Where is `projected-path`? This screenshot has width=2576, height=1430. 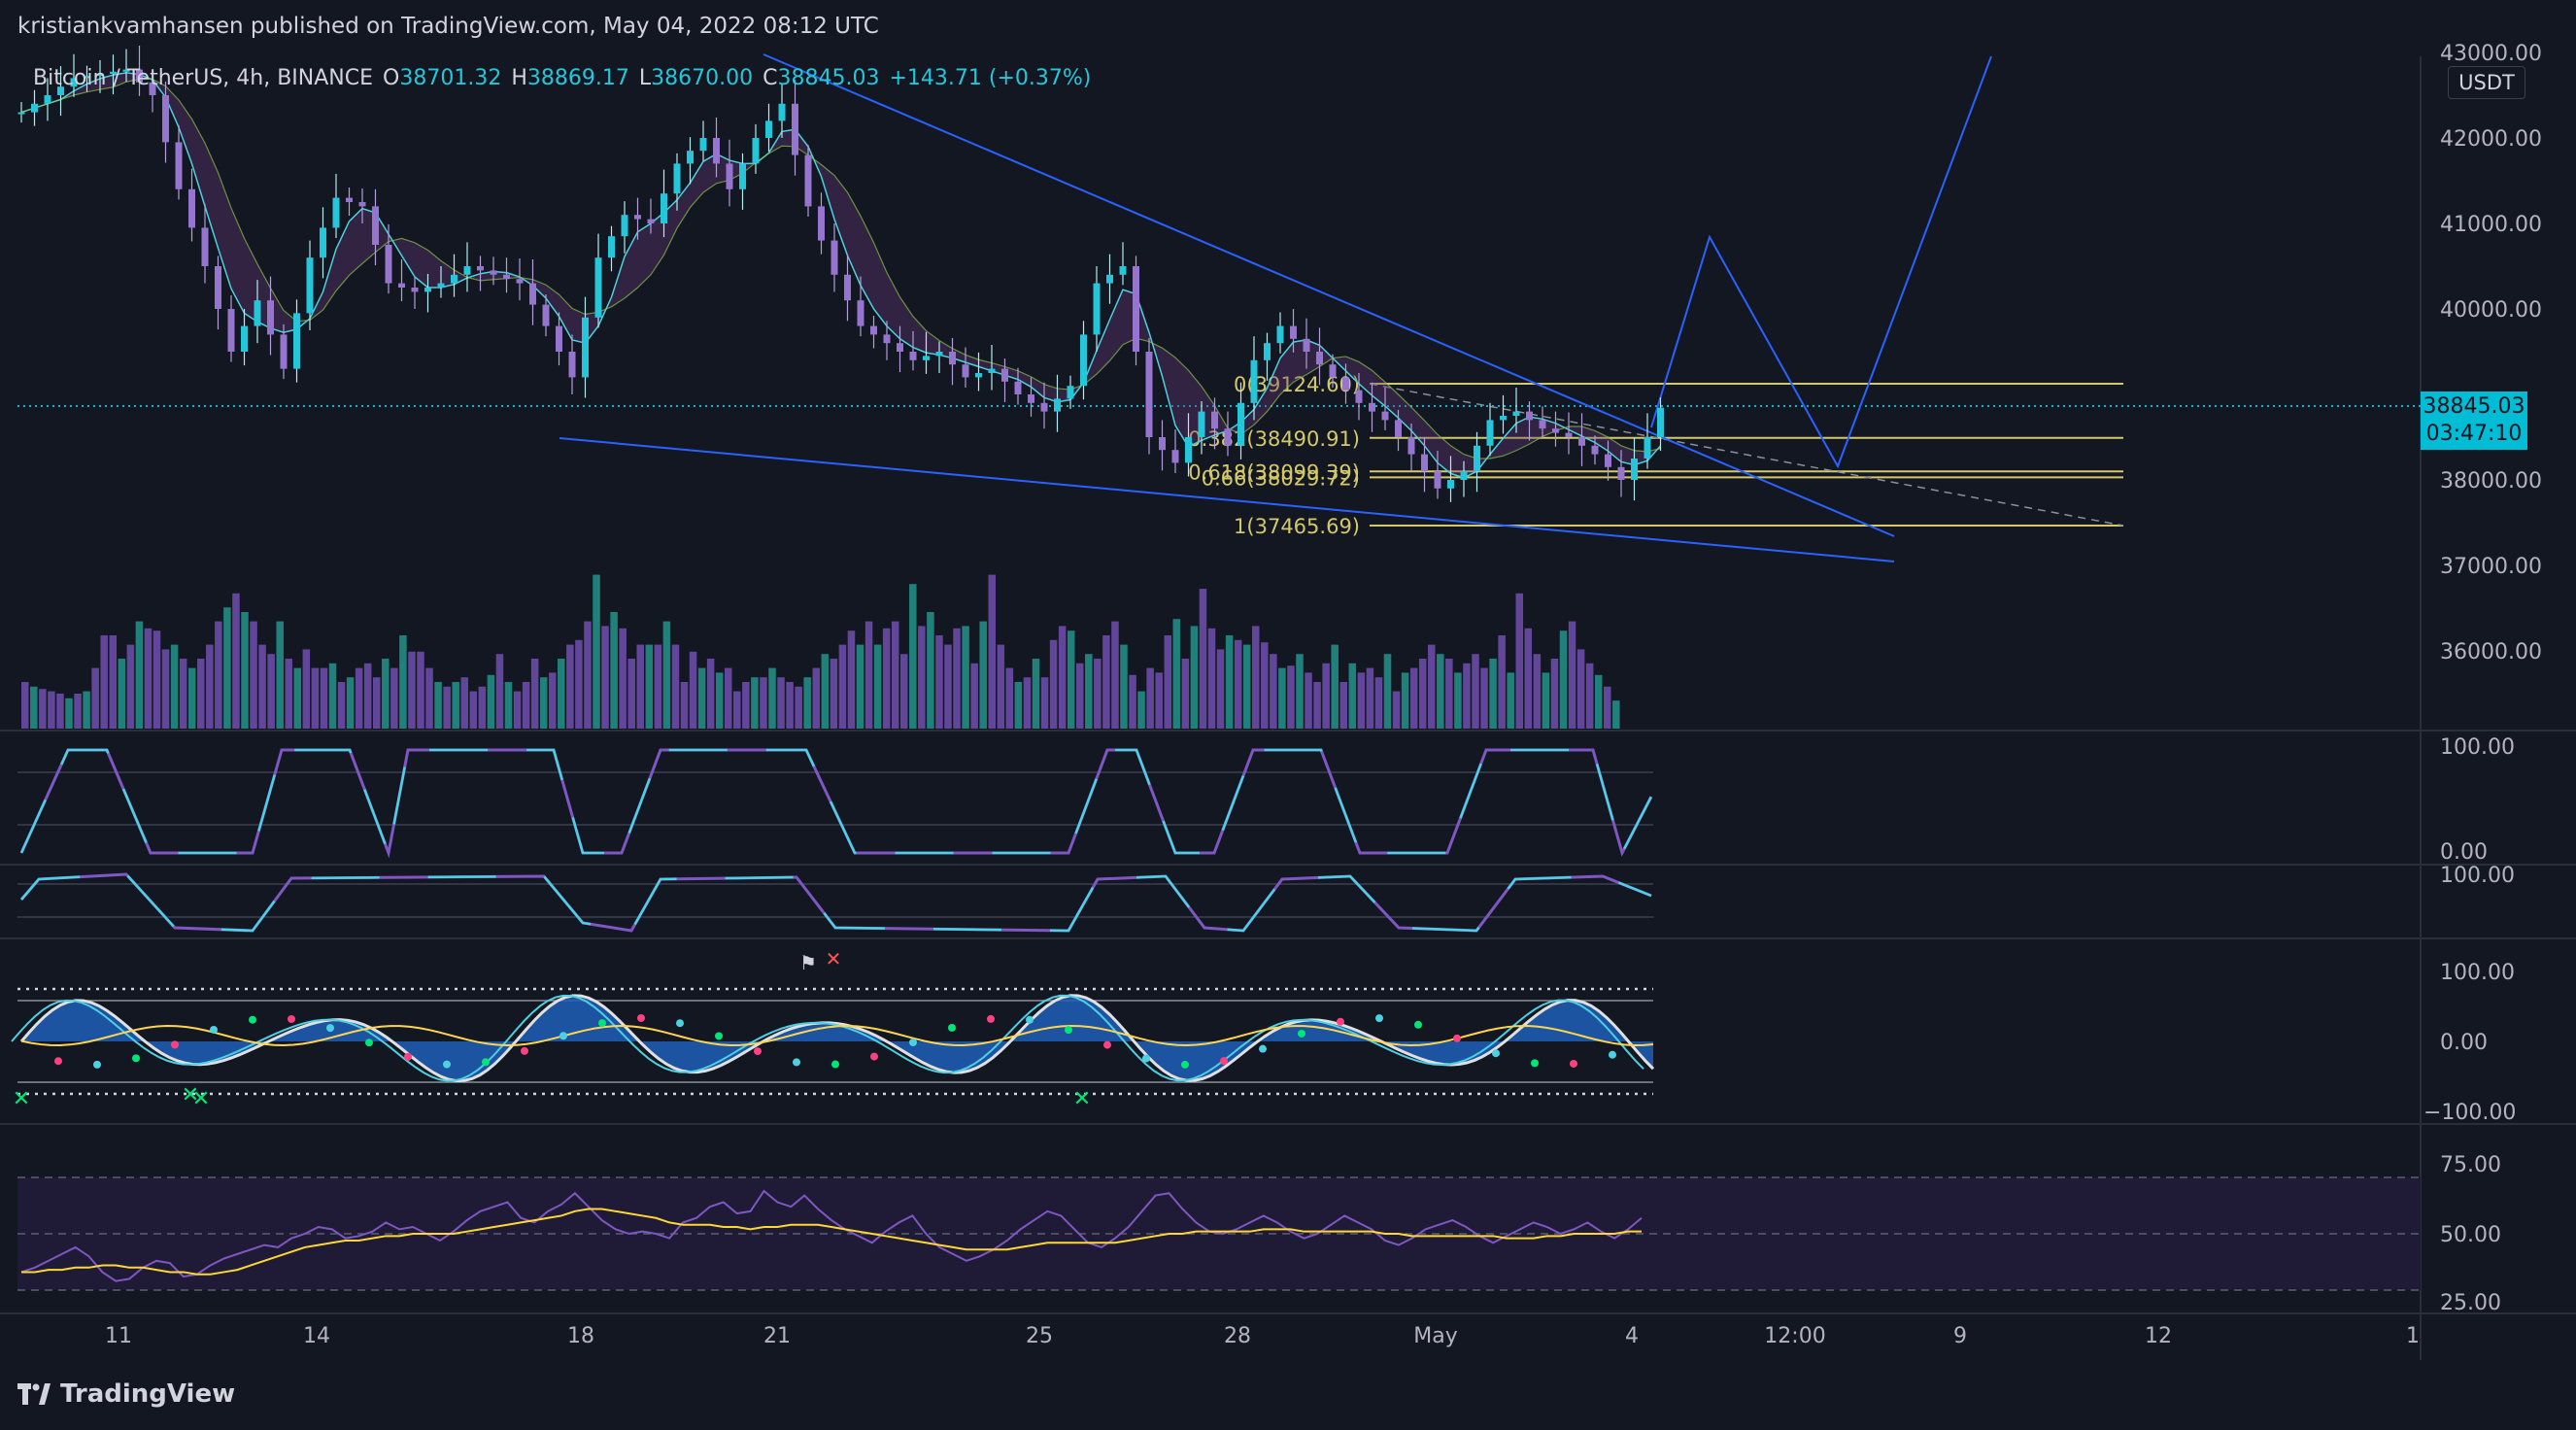 projected-path is located at coordinates (1821, 262).